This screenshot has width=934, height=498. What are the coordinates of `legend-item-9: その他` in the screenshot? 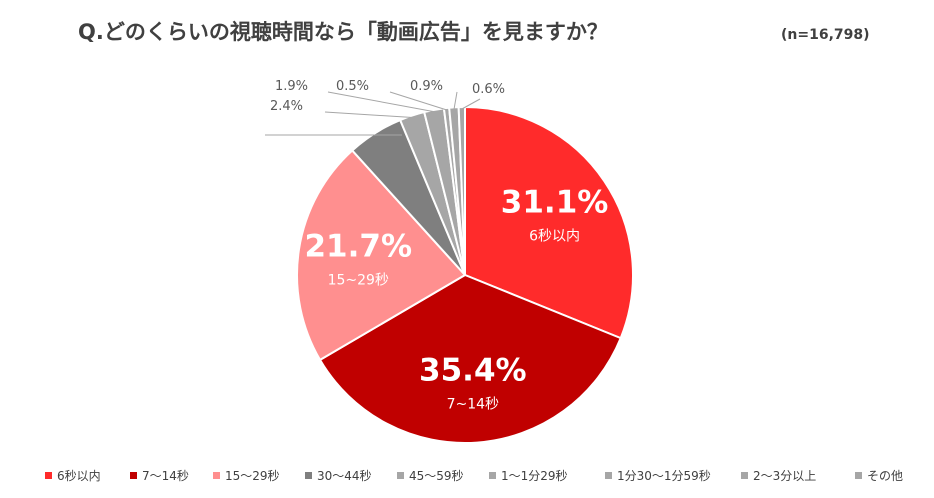 It's located at (879, 476).